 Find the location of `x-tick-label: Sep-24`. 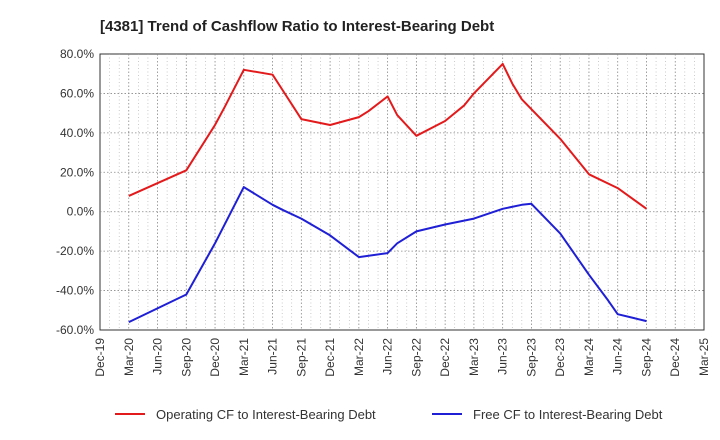

x-tick-label: Sep-24 is located at coordinates (646, 357).